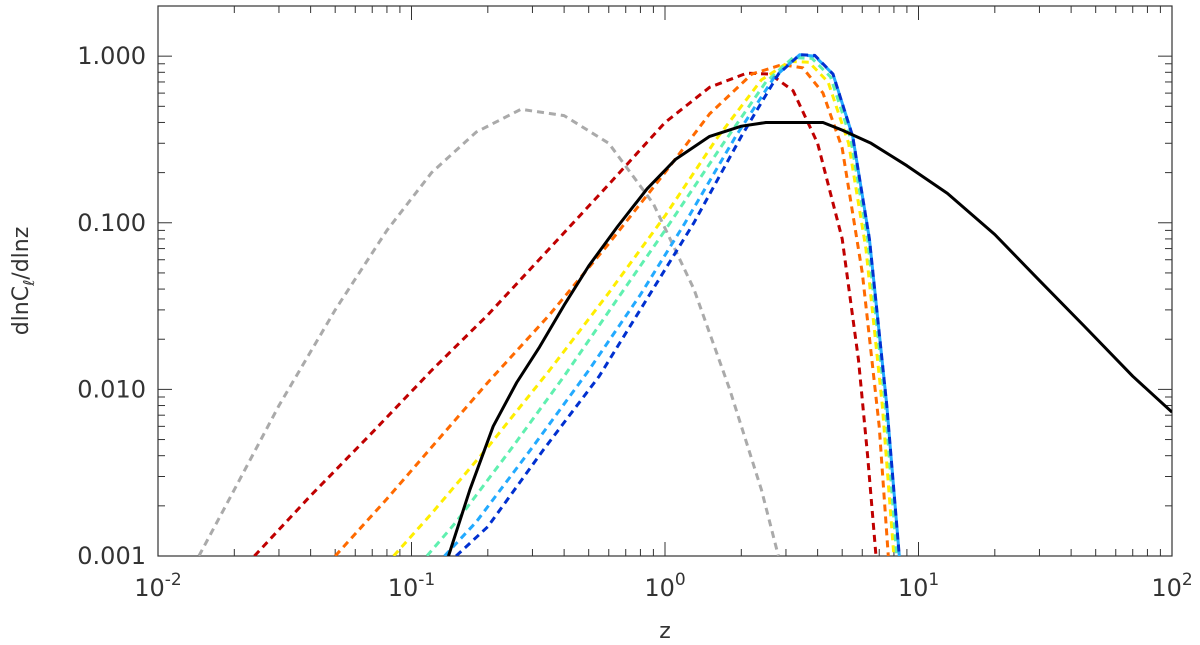  What do you see at coordinates (111, 223) in the screenshot?
I see `y-tick-label: 0.100` at bounding box center [111, 223].